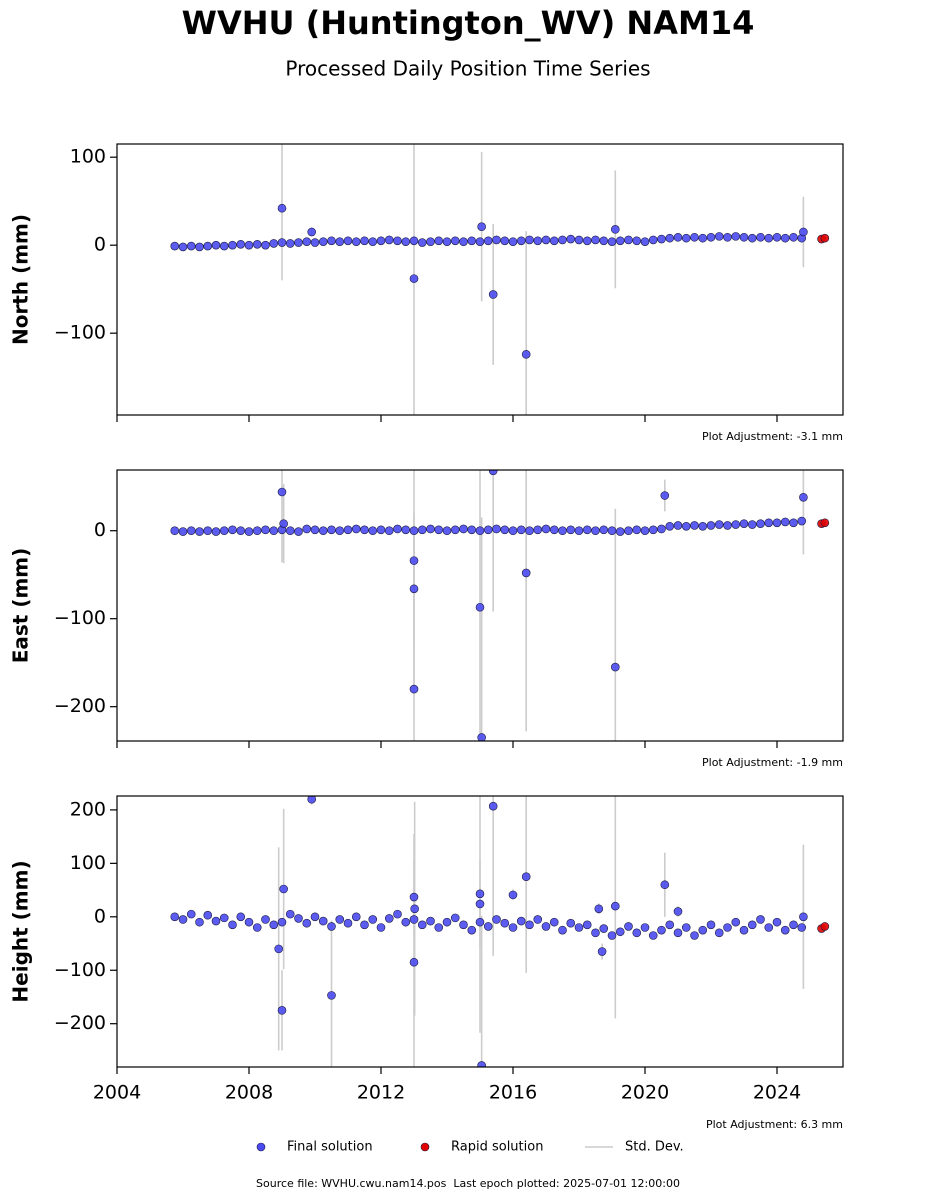 This screenshot has width=937, height=1200. What do you see at coordinates (645, 1093) in the screenshot?
I see `x-tick-label: 2020` at bounding box center [645, 1093].